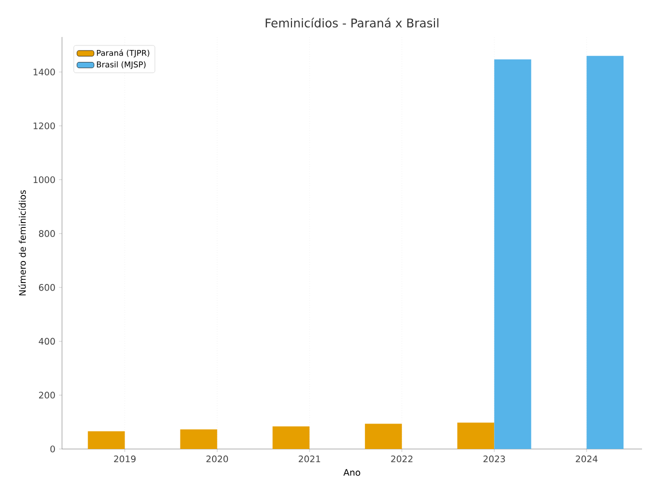 This screenshot has width=659, height=497. I want to click on y-tick-label: 1000, so click(44, 180).